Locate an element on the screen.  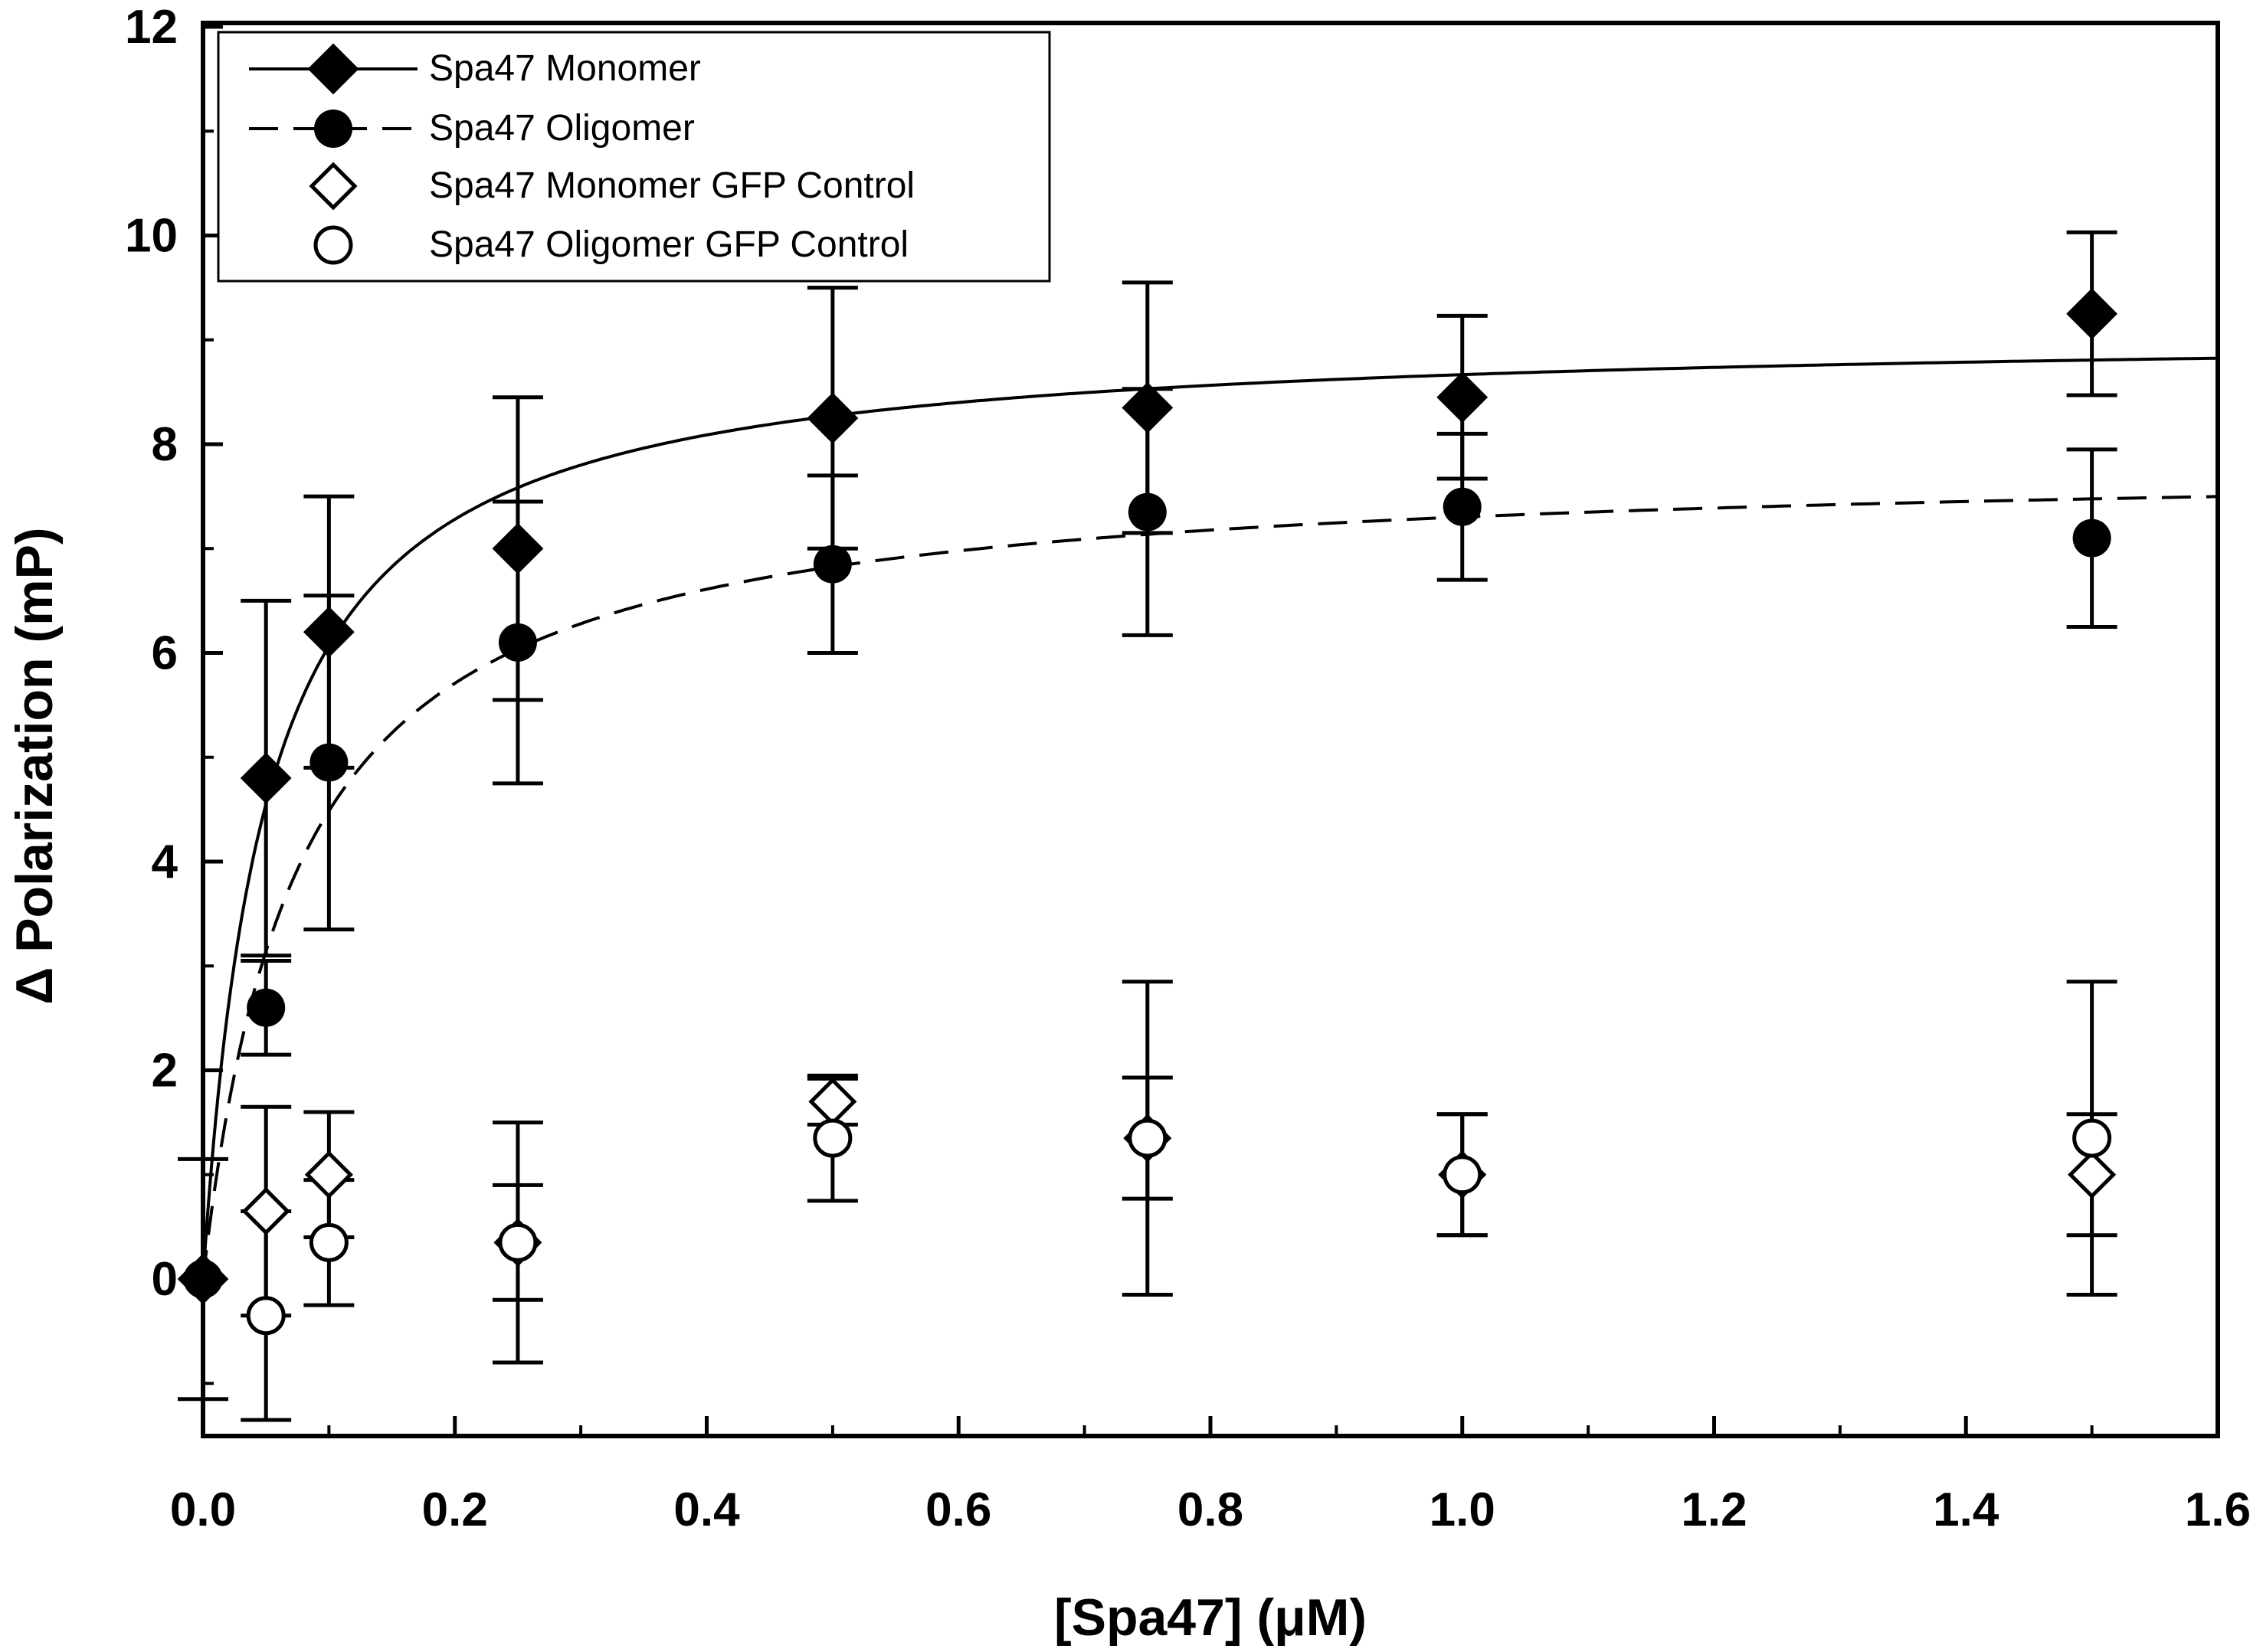
legend-label-oligomer-gfp: Spa47 Oligomer GFP Control is located at coordinates (669, 244).